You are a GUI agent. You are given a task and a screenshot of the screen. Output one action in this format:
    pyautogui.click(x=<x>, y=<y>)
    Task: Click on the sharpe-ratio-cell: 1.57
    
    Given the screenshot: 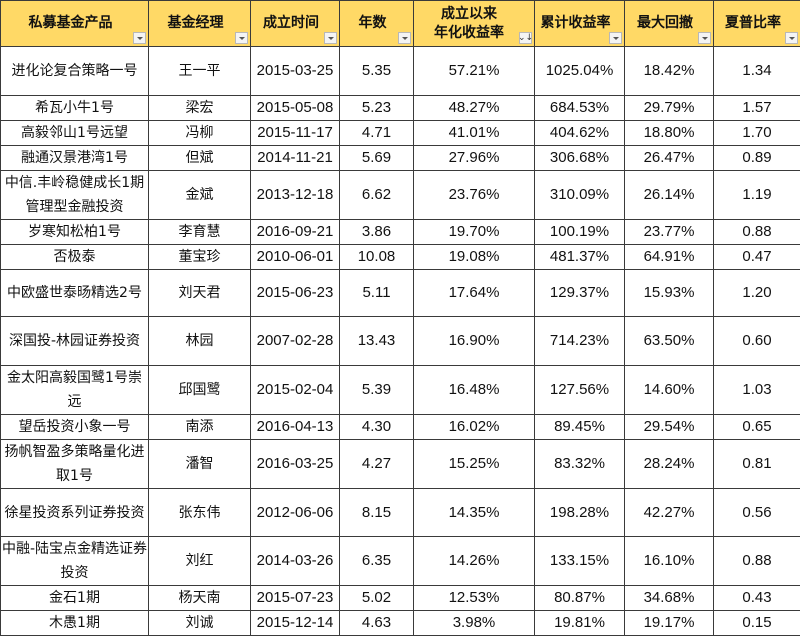 What is the action you would take?
    pyautogui.click(x=756, y=108)
    